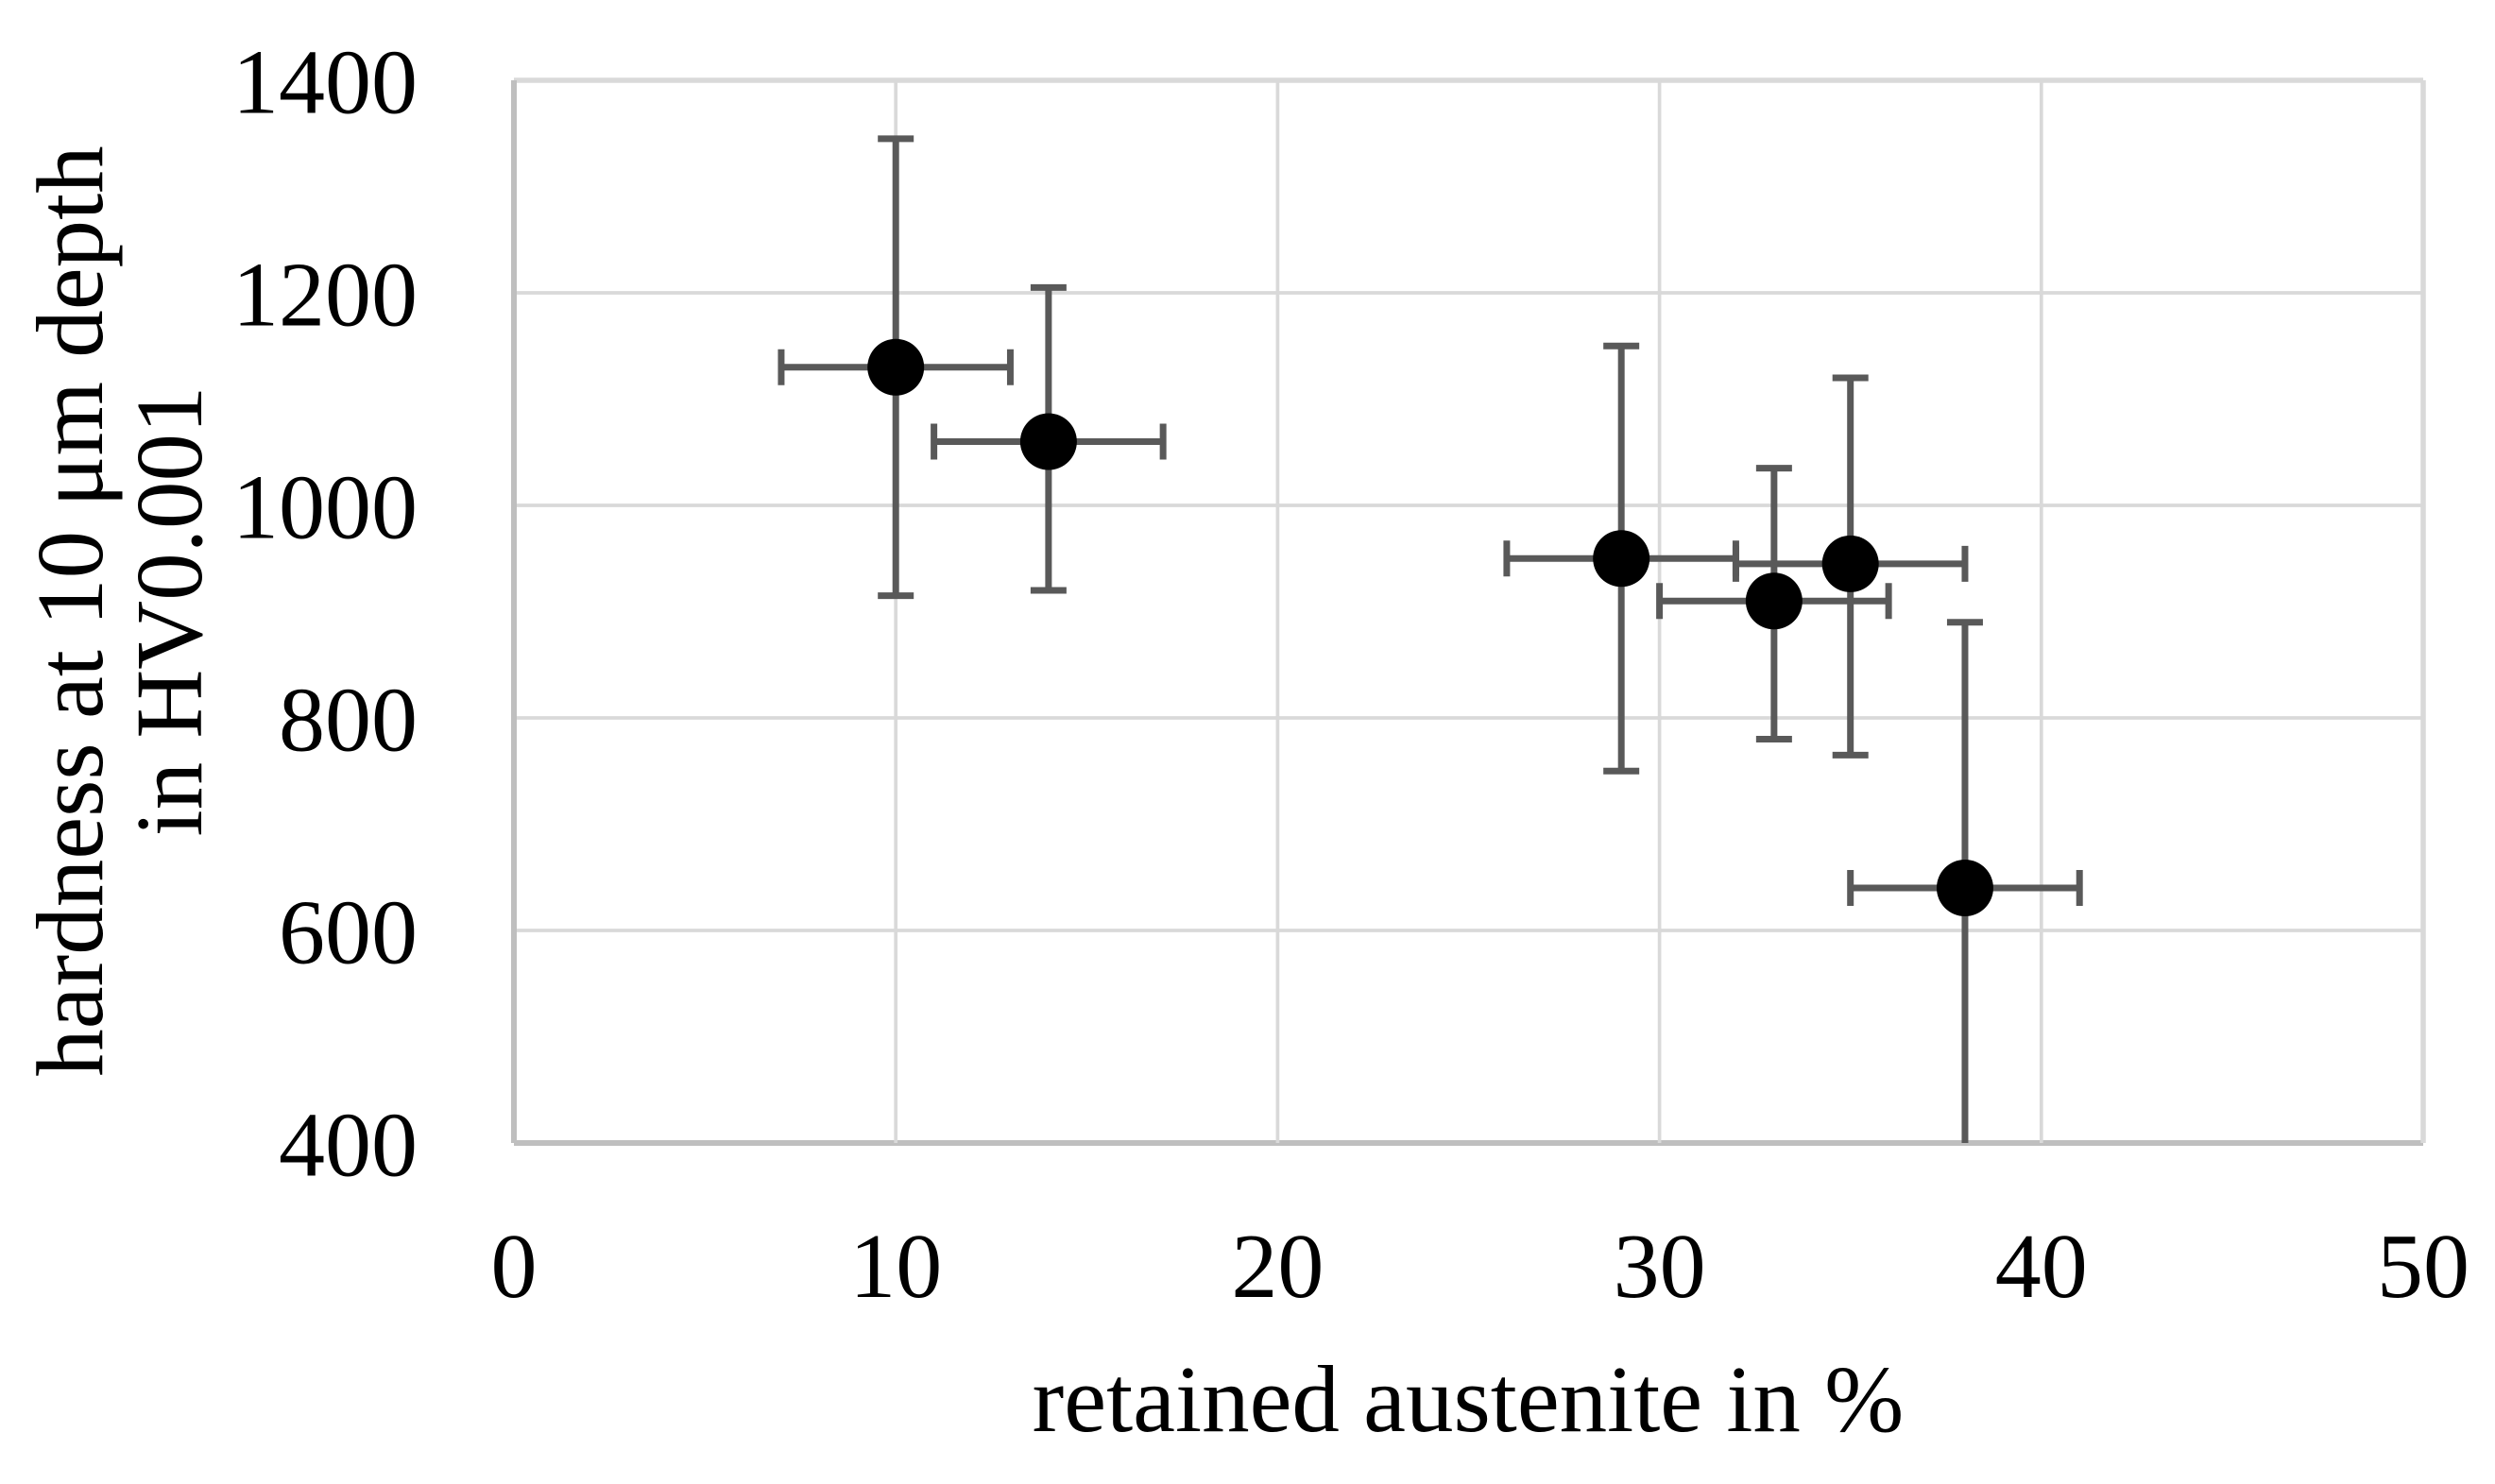  What do you see at coordinates (325, 295) in the screenshot?
I see `y-tick-label: 1200` at bounding box center [325, 295].